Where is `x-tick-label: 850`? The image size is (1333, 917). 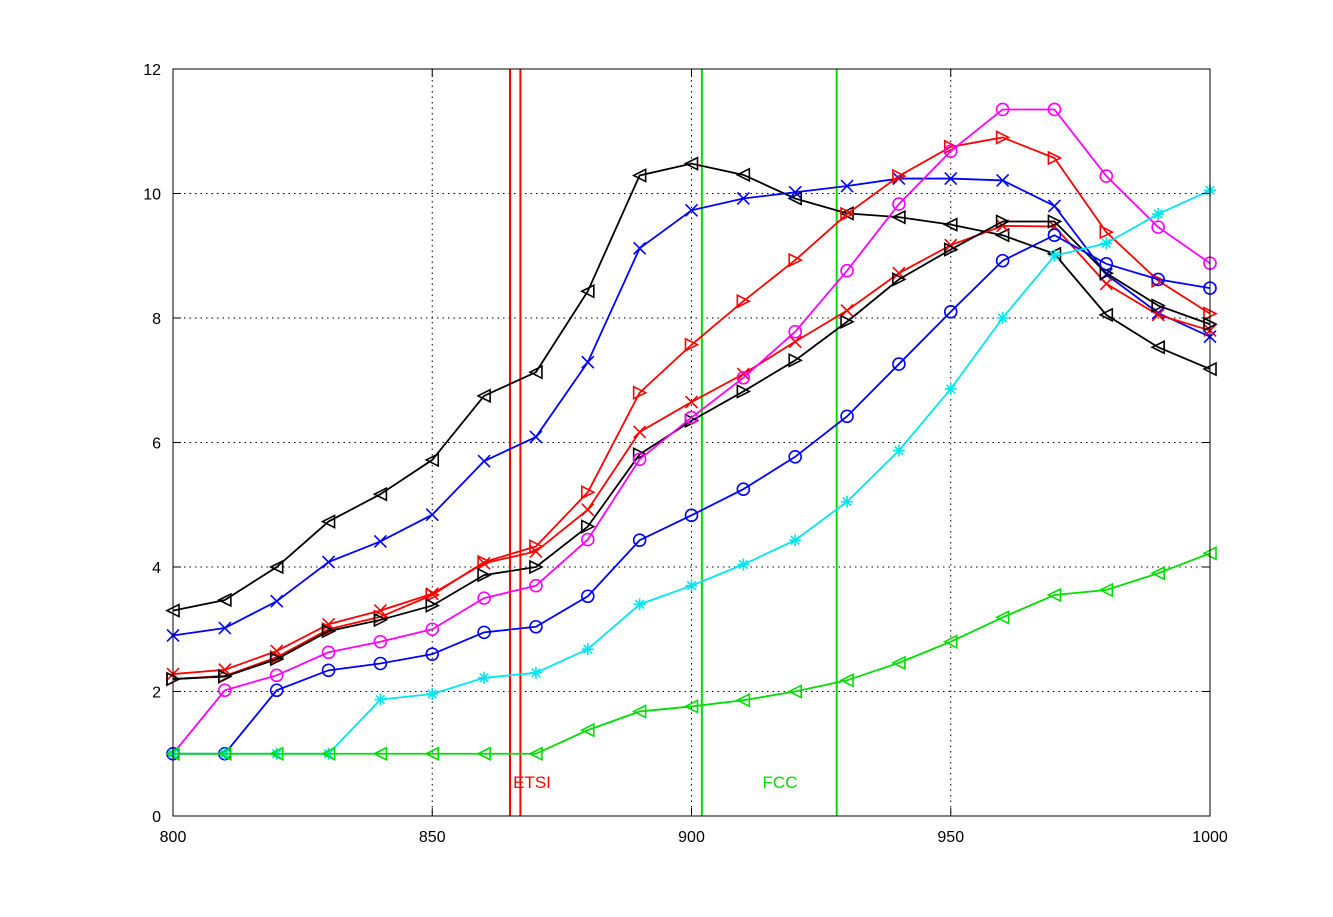
x-tick-label: 850 is located at coordinates (432, 837).